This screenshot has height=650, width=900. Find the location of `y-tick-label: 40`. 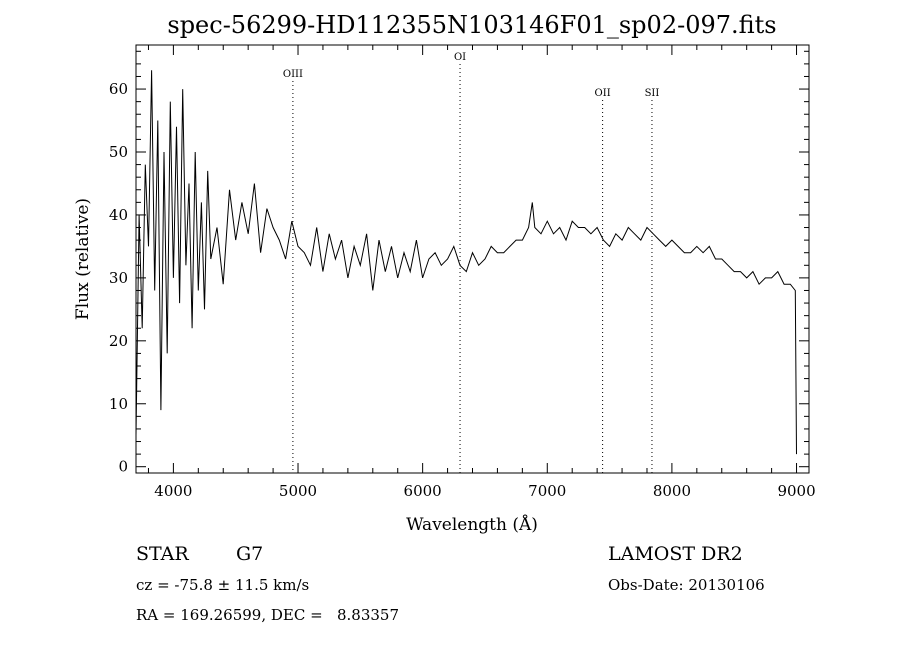

y-tick-label: 40 is located at coordinates (118, 215).